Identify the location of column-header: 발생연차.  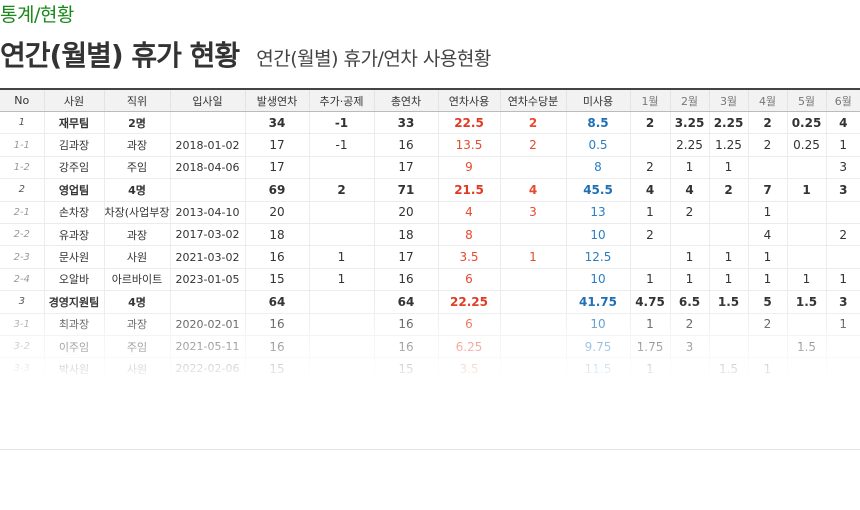
(276, 100).